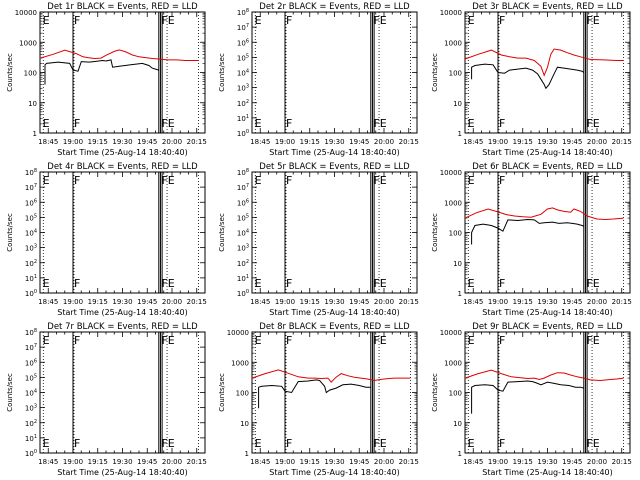 The height and width of the screenshot is (480, 640). Describe the element at coordinates (31, 347) in the screenshot. I see `y-tick-label: 10⁷` at that location.